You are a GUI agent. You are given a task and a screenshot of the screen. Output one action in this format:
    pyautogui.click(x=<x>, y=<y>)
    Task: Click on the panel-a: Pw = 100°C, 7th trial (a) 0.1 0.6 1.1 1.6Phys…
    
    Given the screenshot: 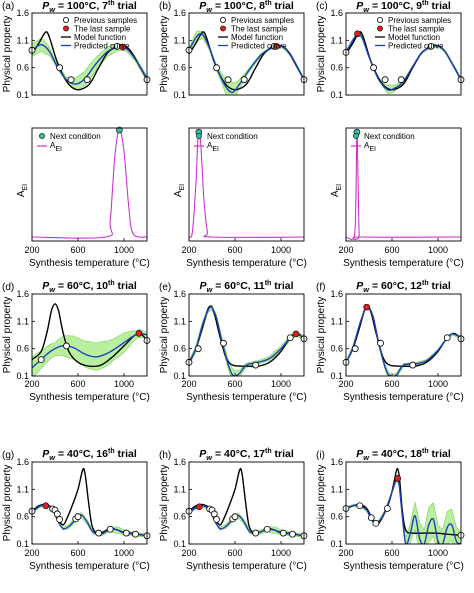 What is the action you would take?
    pyautogui.click(x=76, y=134)
    